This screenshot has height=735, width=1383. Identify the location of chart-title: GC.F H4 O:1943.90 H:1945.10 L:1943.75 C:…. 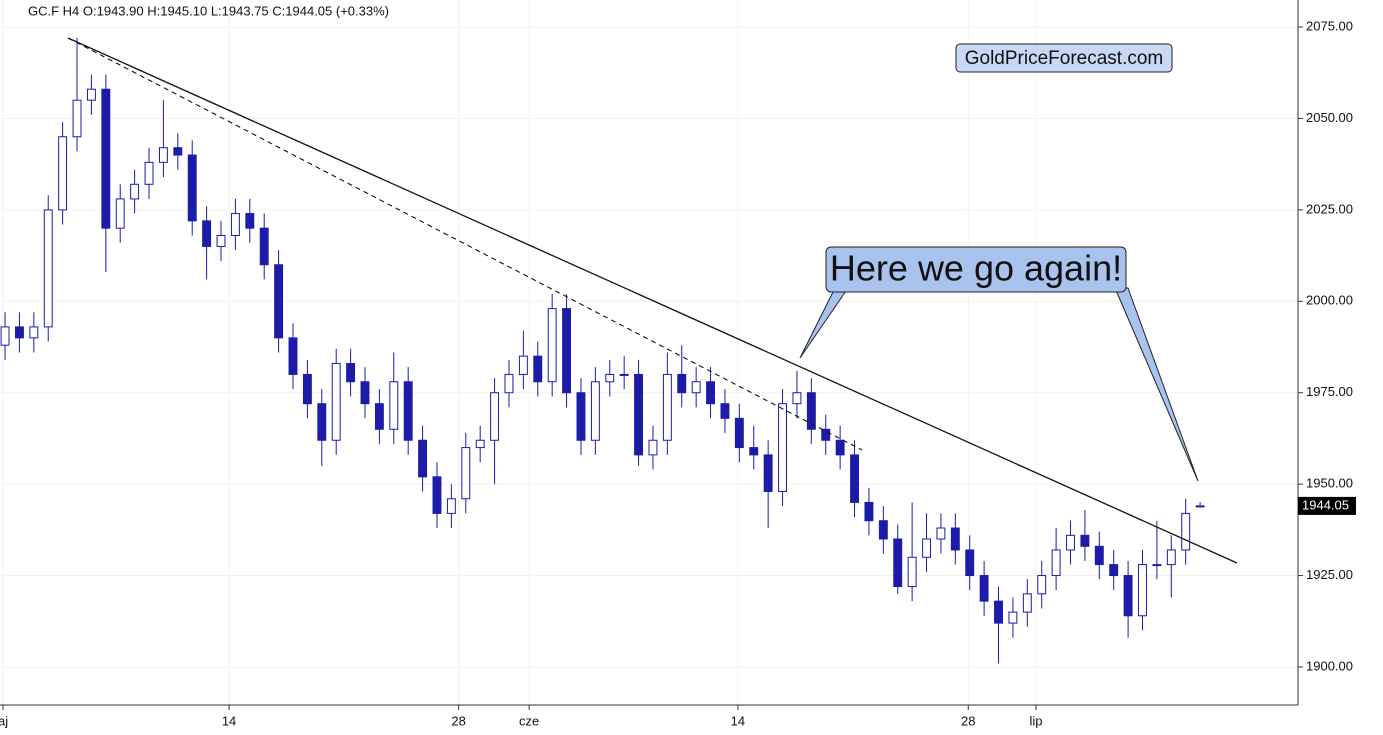
(208, 10).